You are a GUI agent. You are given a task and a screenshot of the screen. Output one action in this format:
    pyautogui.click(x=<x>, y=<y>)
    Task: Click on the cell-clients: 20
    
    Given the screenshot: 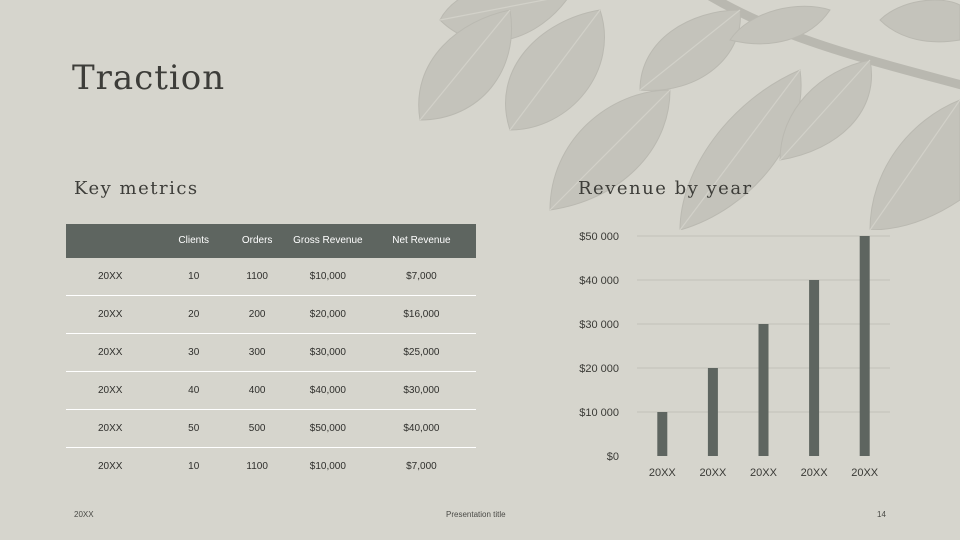 What is the action you would take?
    pyautogui.click(x=194, y=314)
    